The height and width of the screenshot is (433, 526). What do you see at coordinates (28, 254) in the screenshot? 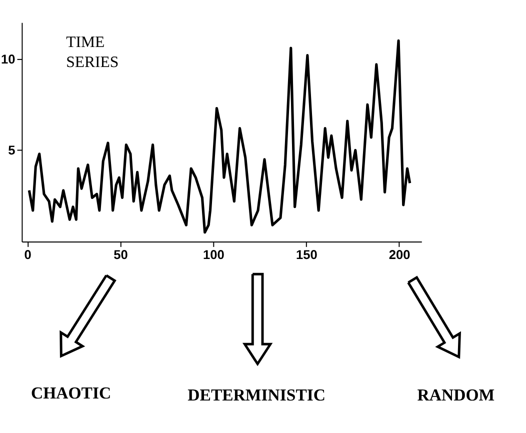
I see `x-tick-label: 0` at bounding box center [28, 254].